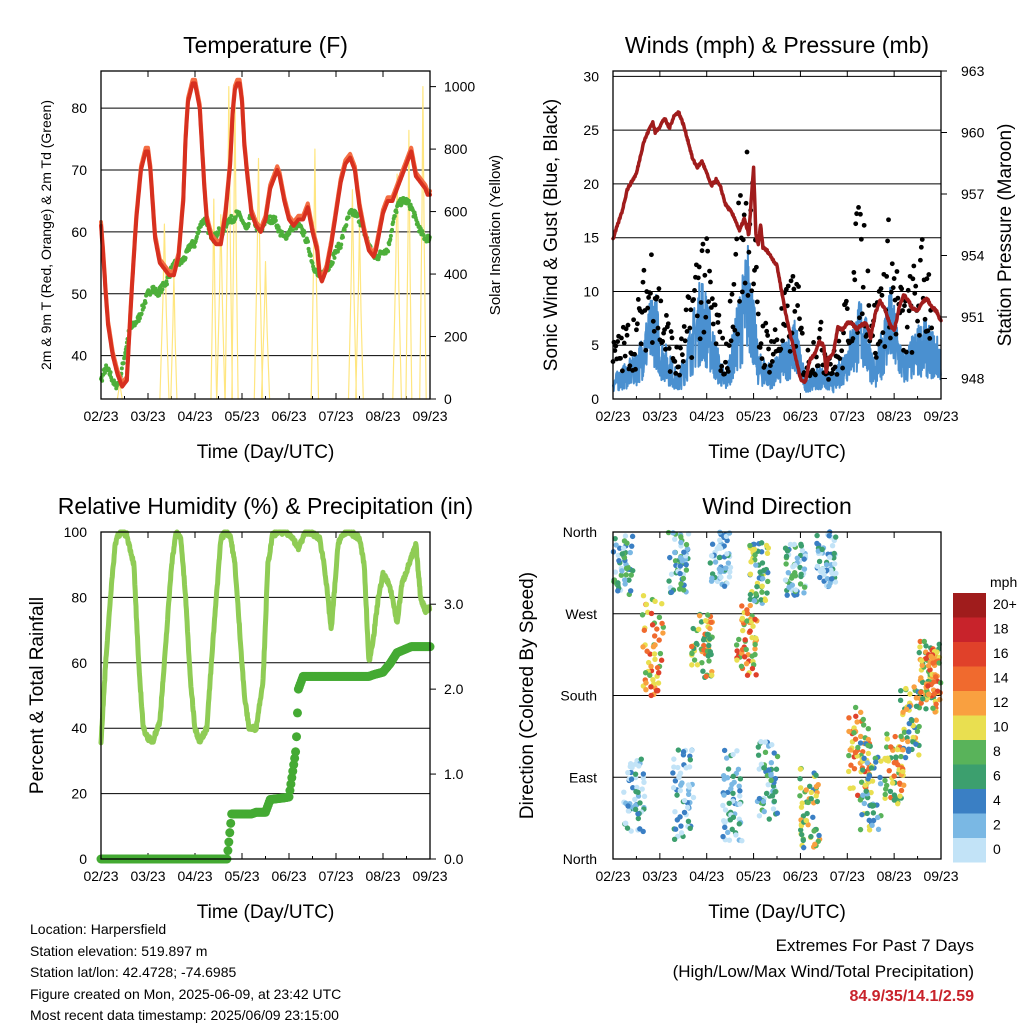  I want to click on legend-label: 14, so click(1001, 678).